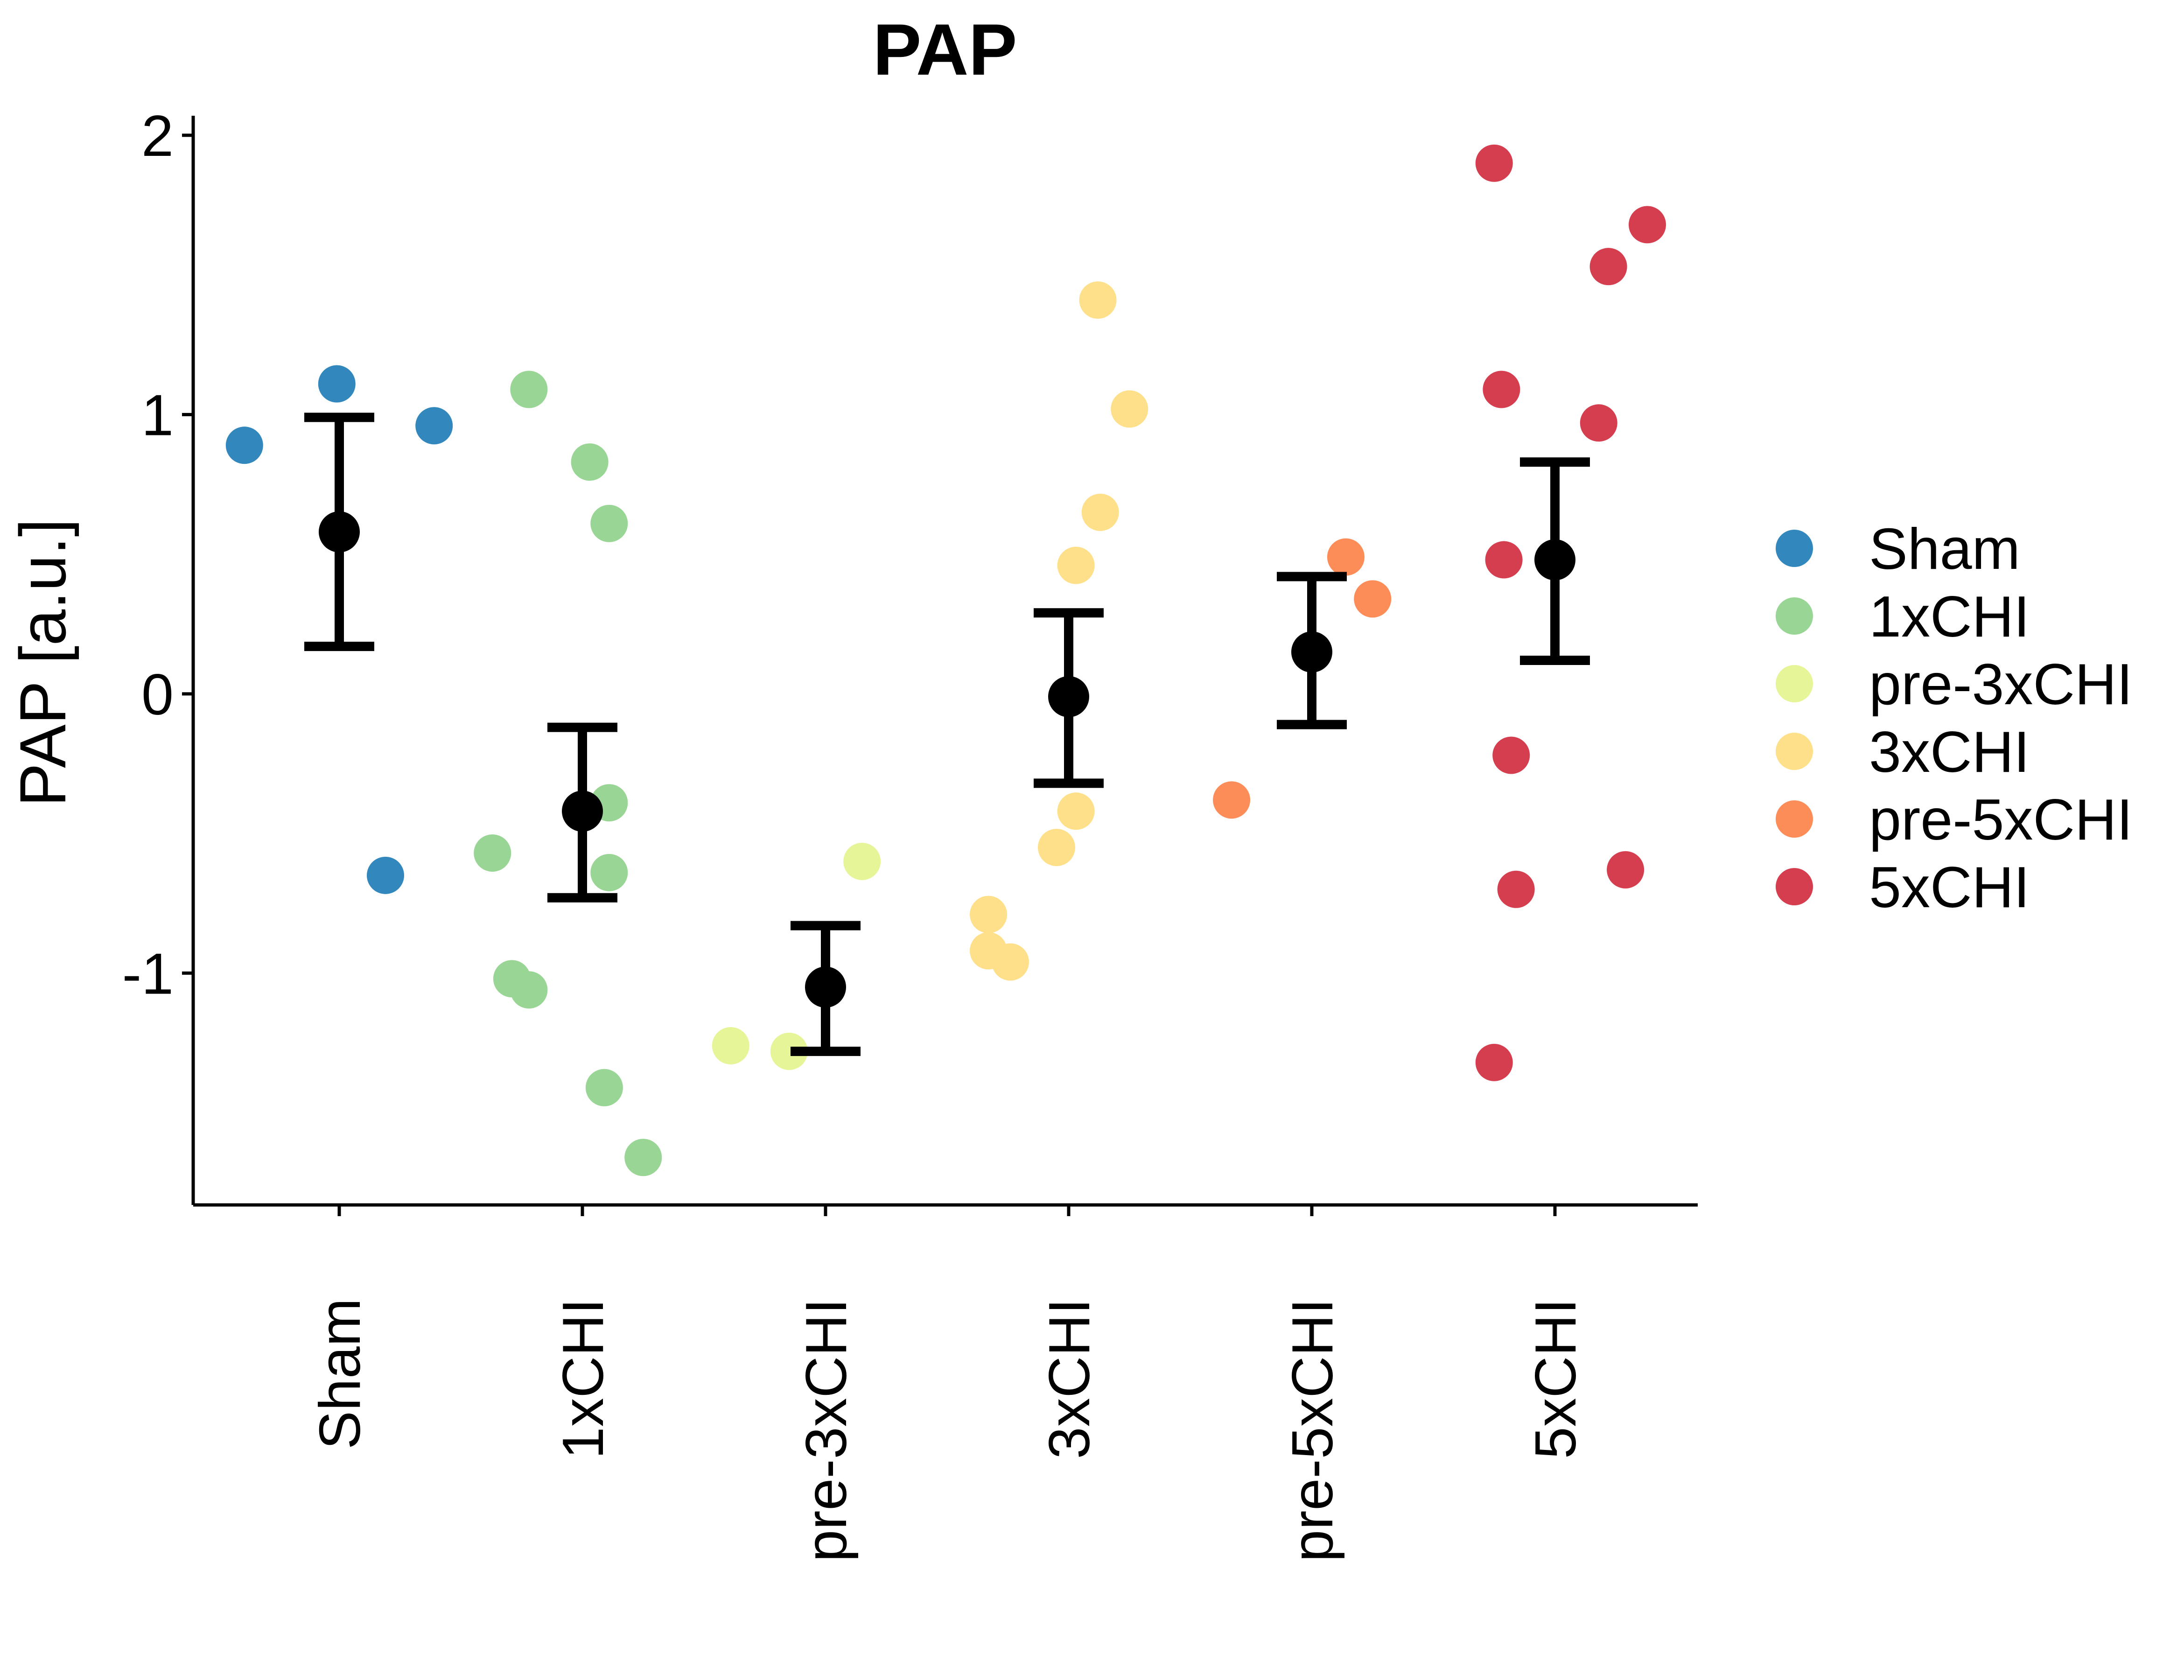 The width and height of the screenshot is (2184, 1680). I want to click on x-tick-label: pre-3xCHI, so click(826, 1430).